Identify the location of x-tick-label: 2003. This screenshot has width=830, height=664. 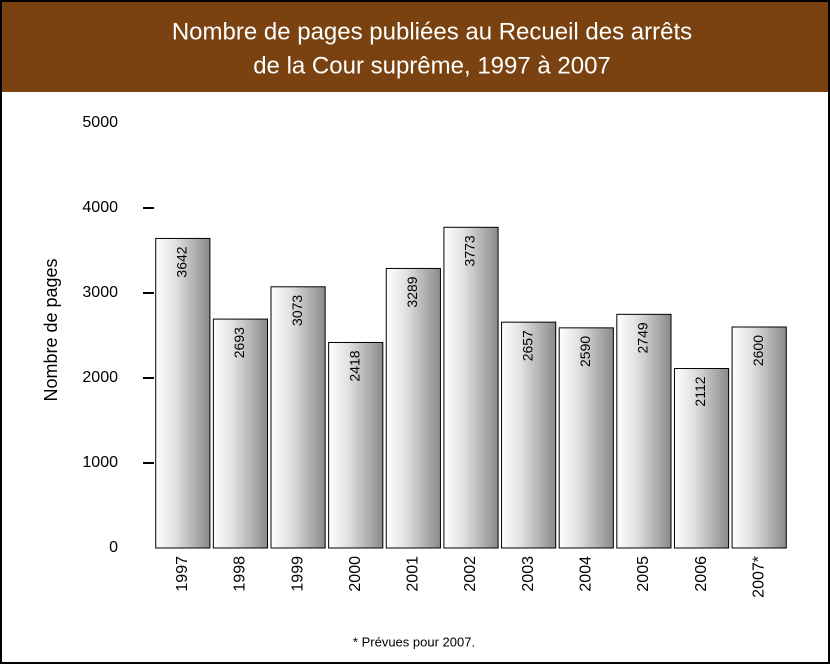
(528, 574).